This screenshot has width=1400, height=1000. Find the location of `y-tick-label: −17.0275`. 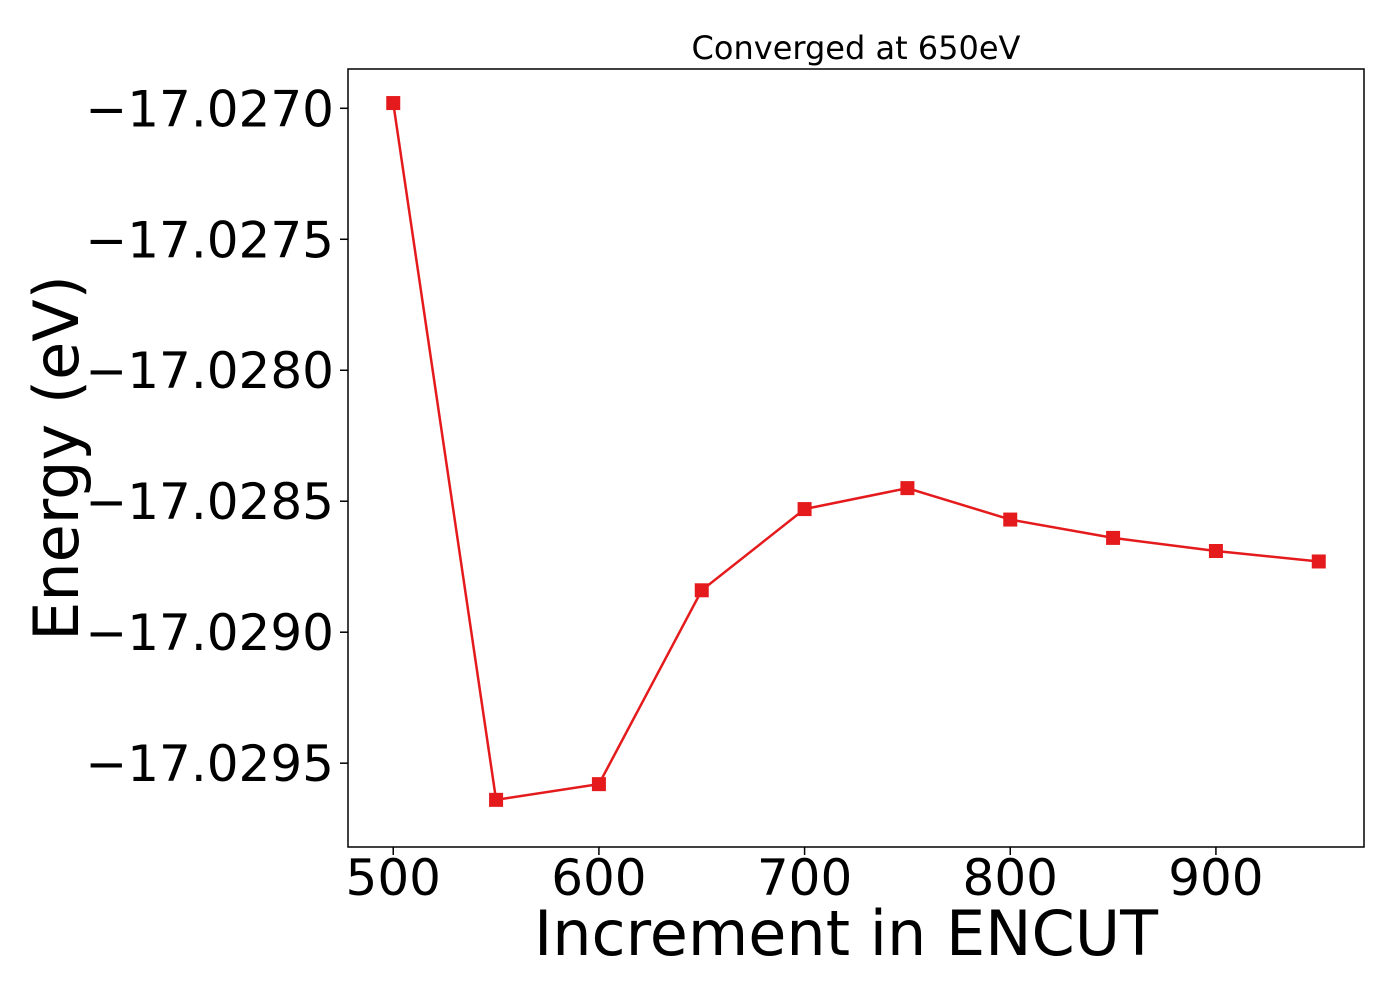

y-tick-label: −17.0275 is located at coordinates (209, 240).